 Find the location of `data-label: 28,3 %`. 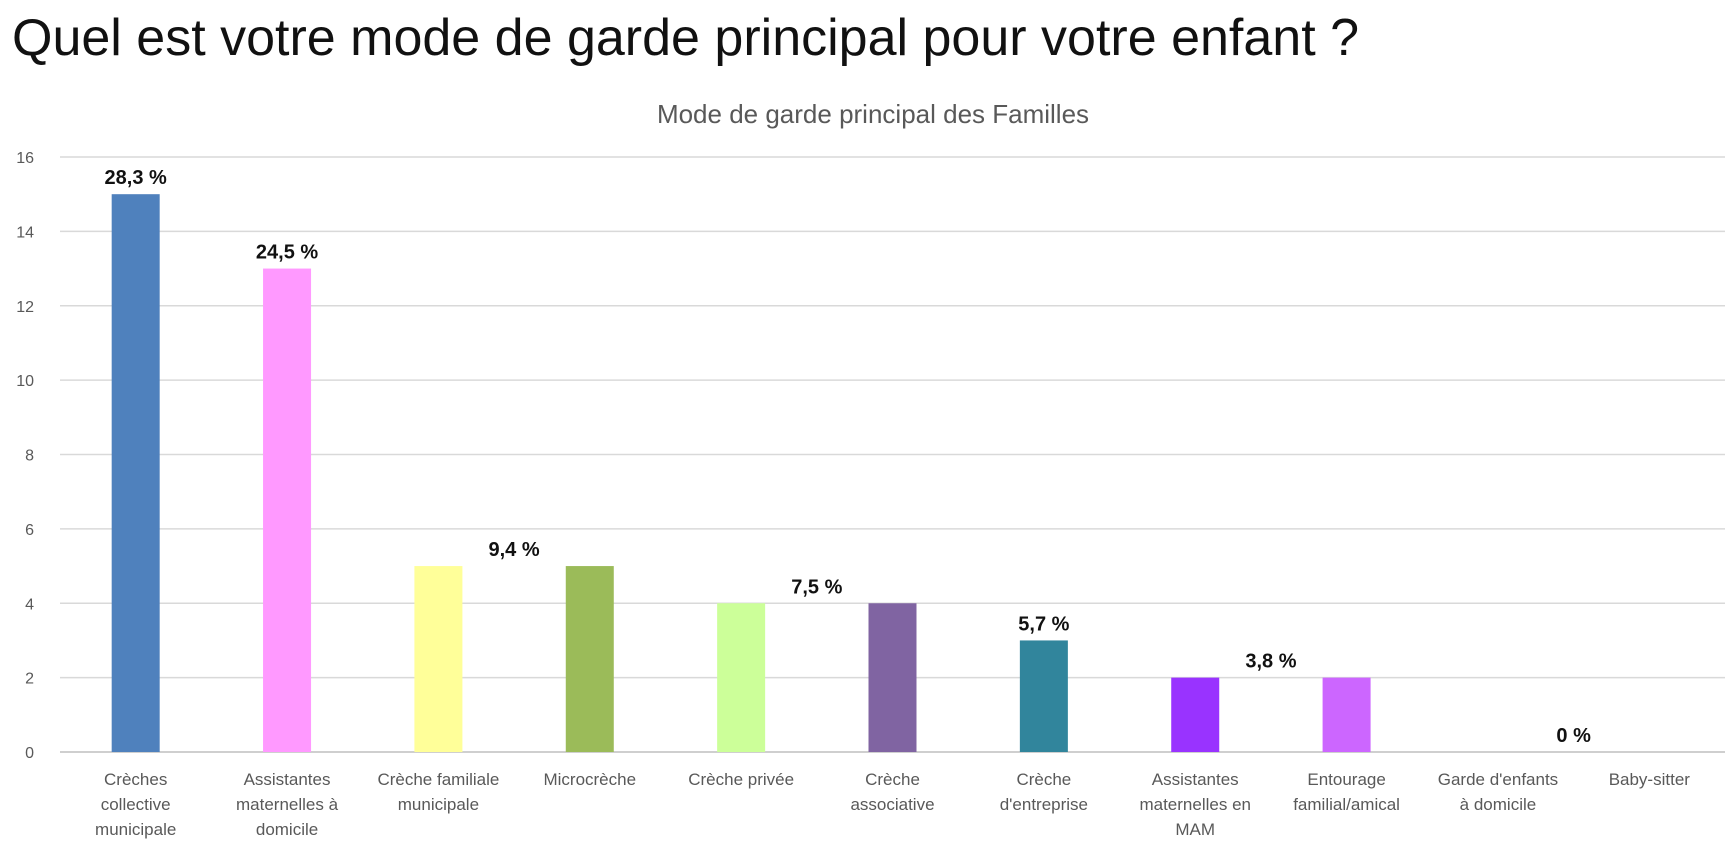

data-label: 28,3 % is located at coordinates (136, 178).